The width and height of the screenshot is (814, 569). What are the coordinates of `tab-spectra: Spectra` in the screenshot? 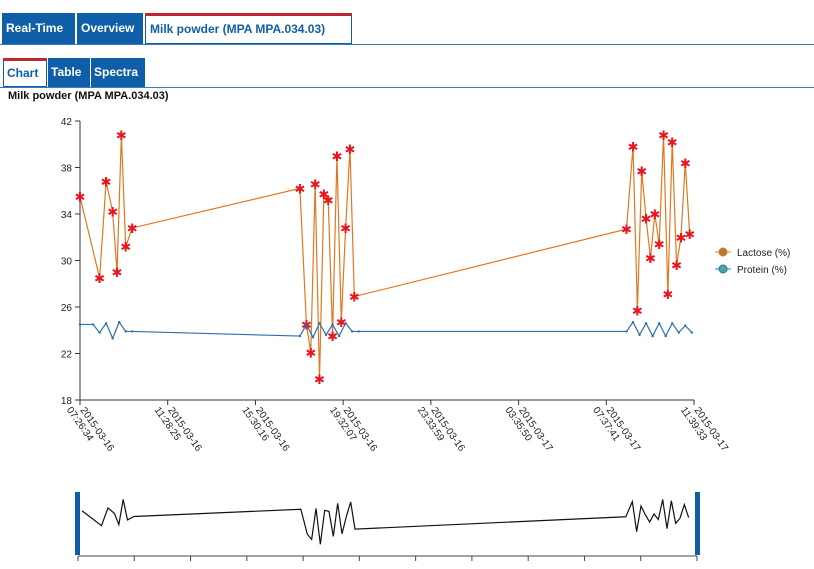 It's located at (118, 72).